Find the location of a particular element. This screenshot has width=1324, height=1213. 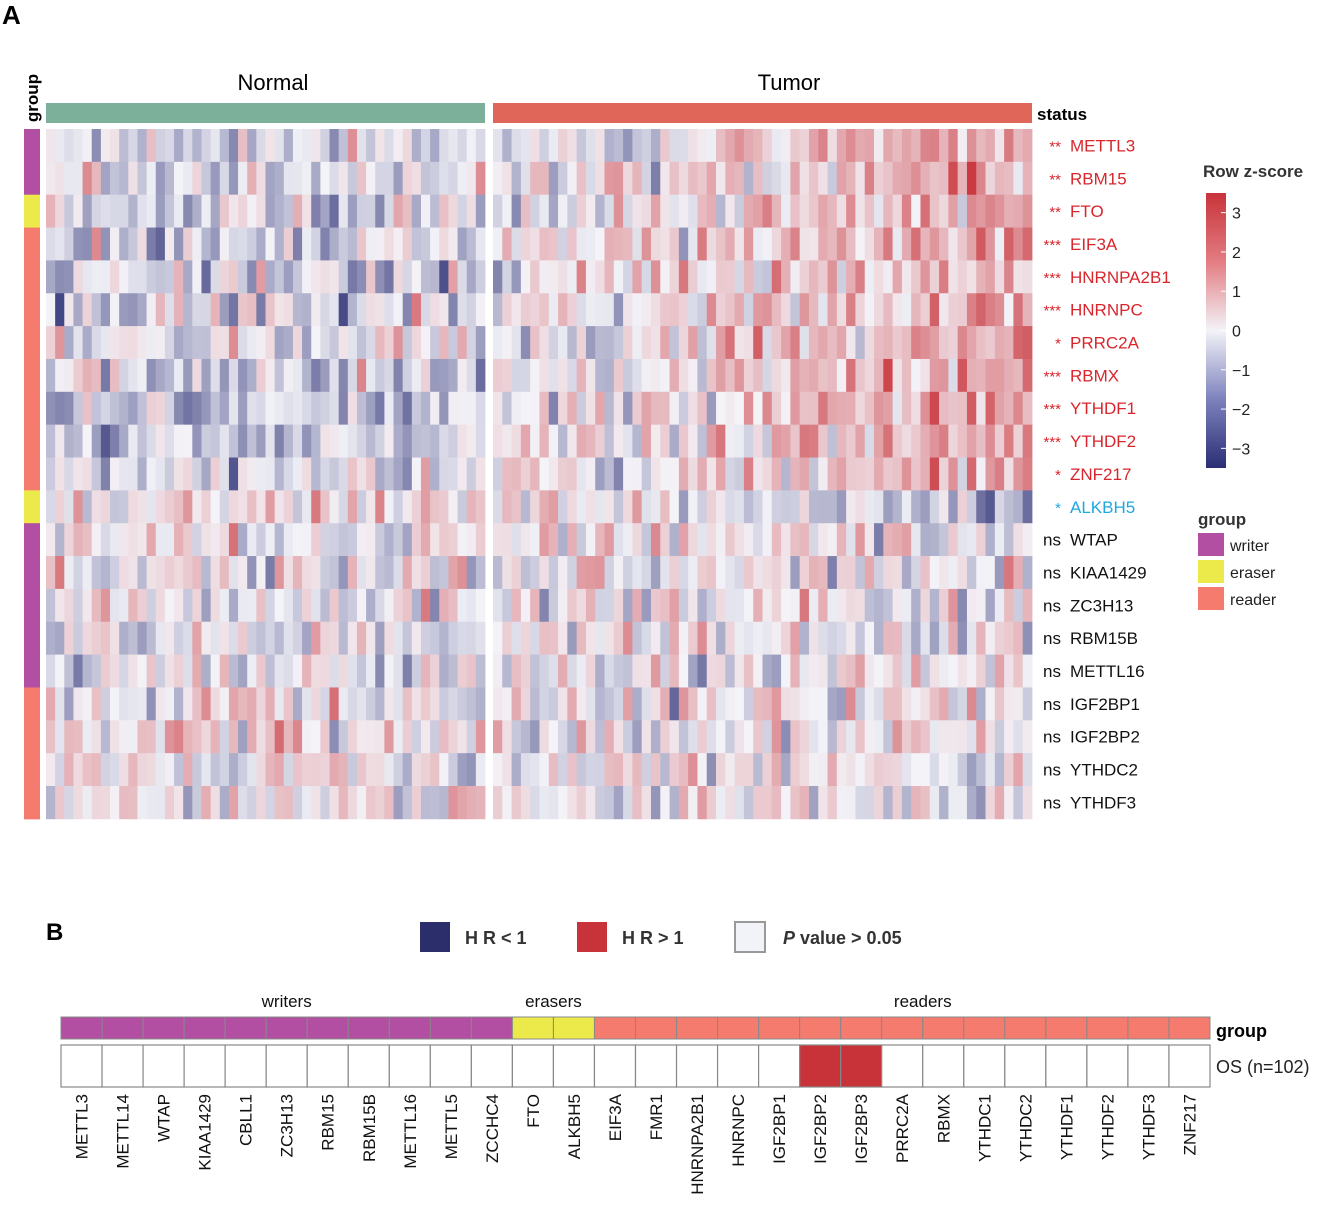

gene-label-wtap: WTAP is located at coordinates (1094, 540).